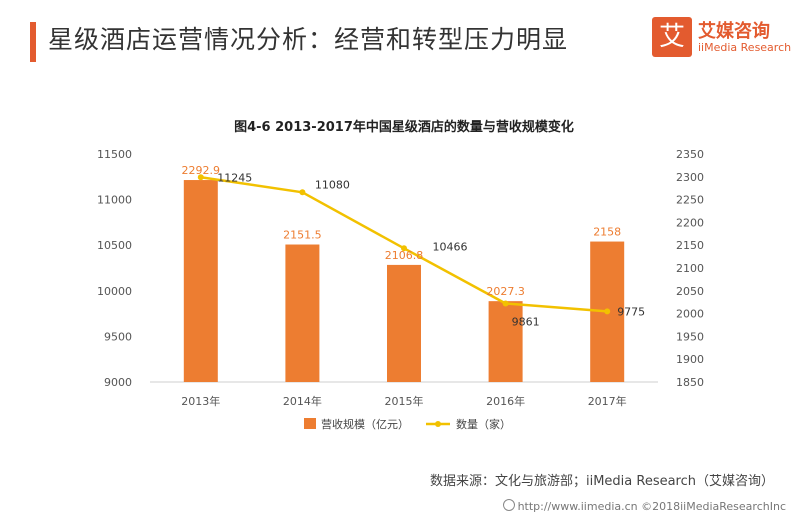  Describe the element at coordinates (690, 382) in the screenshot. I see `right-axis-tick: 1850` at that location.